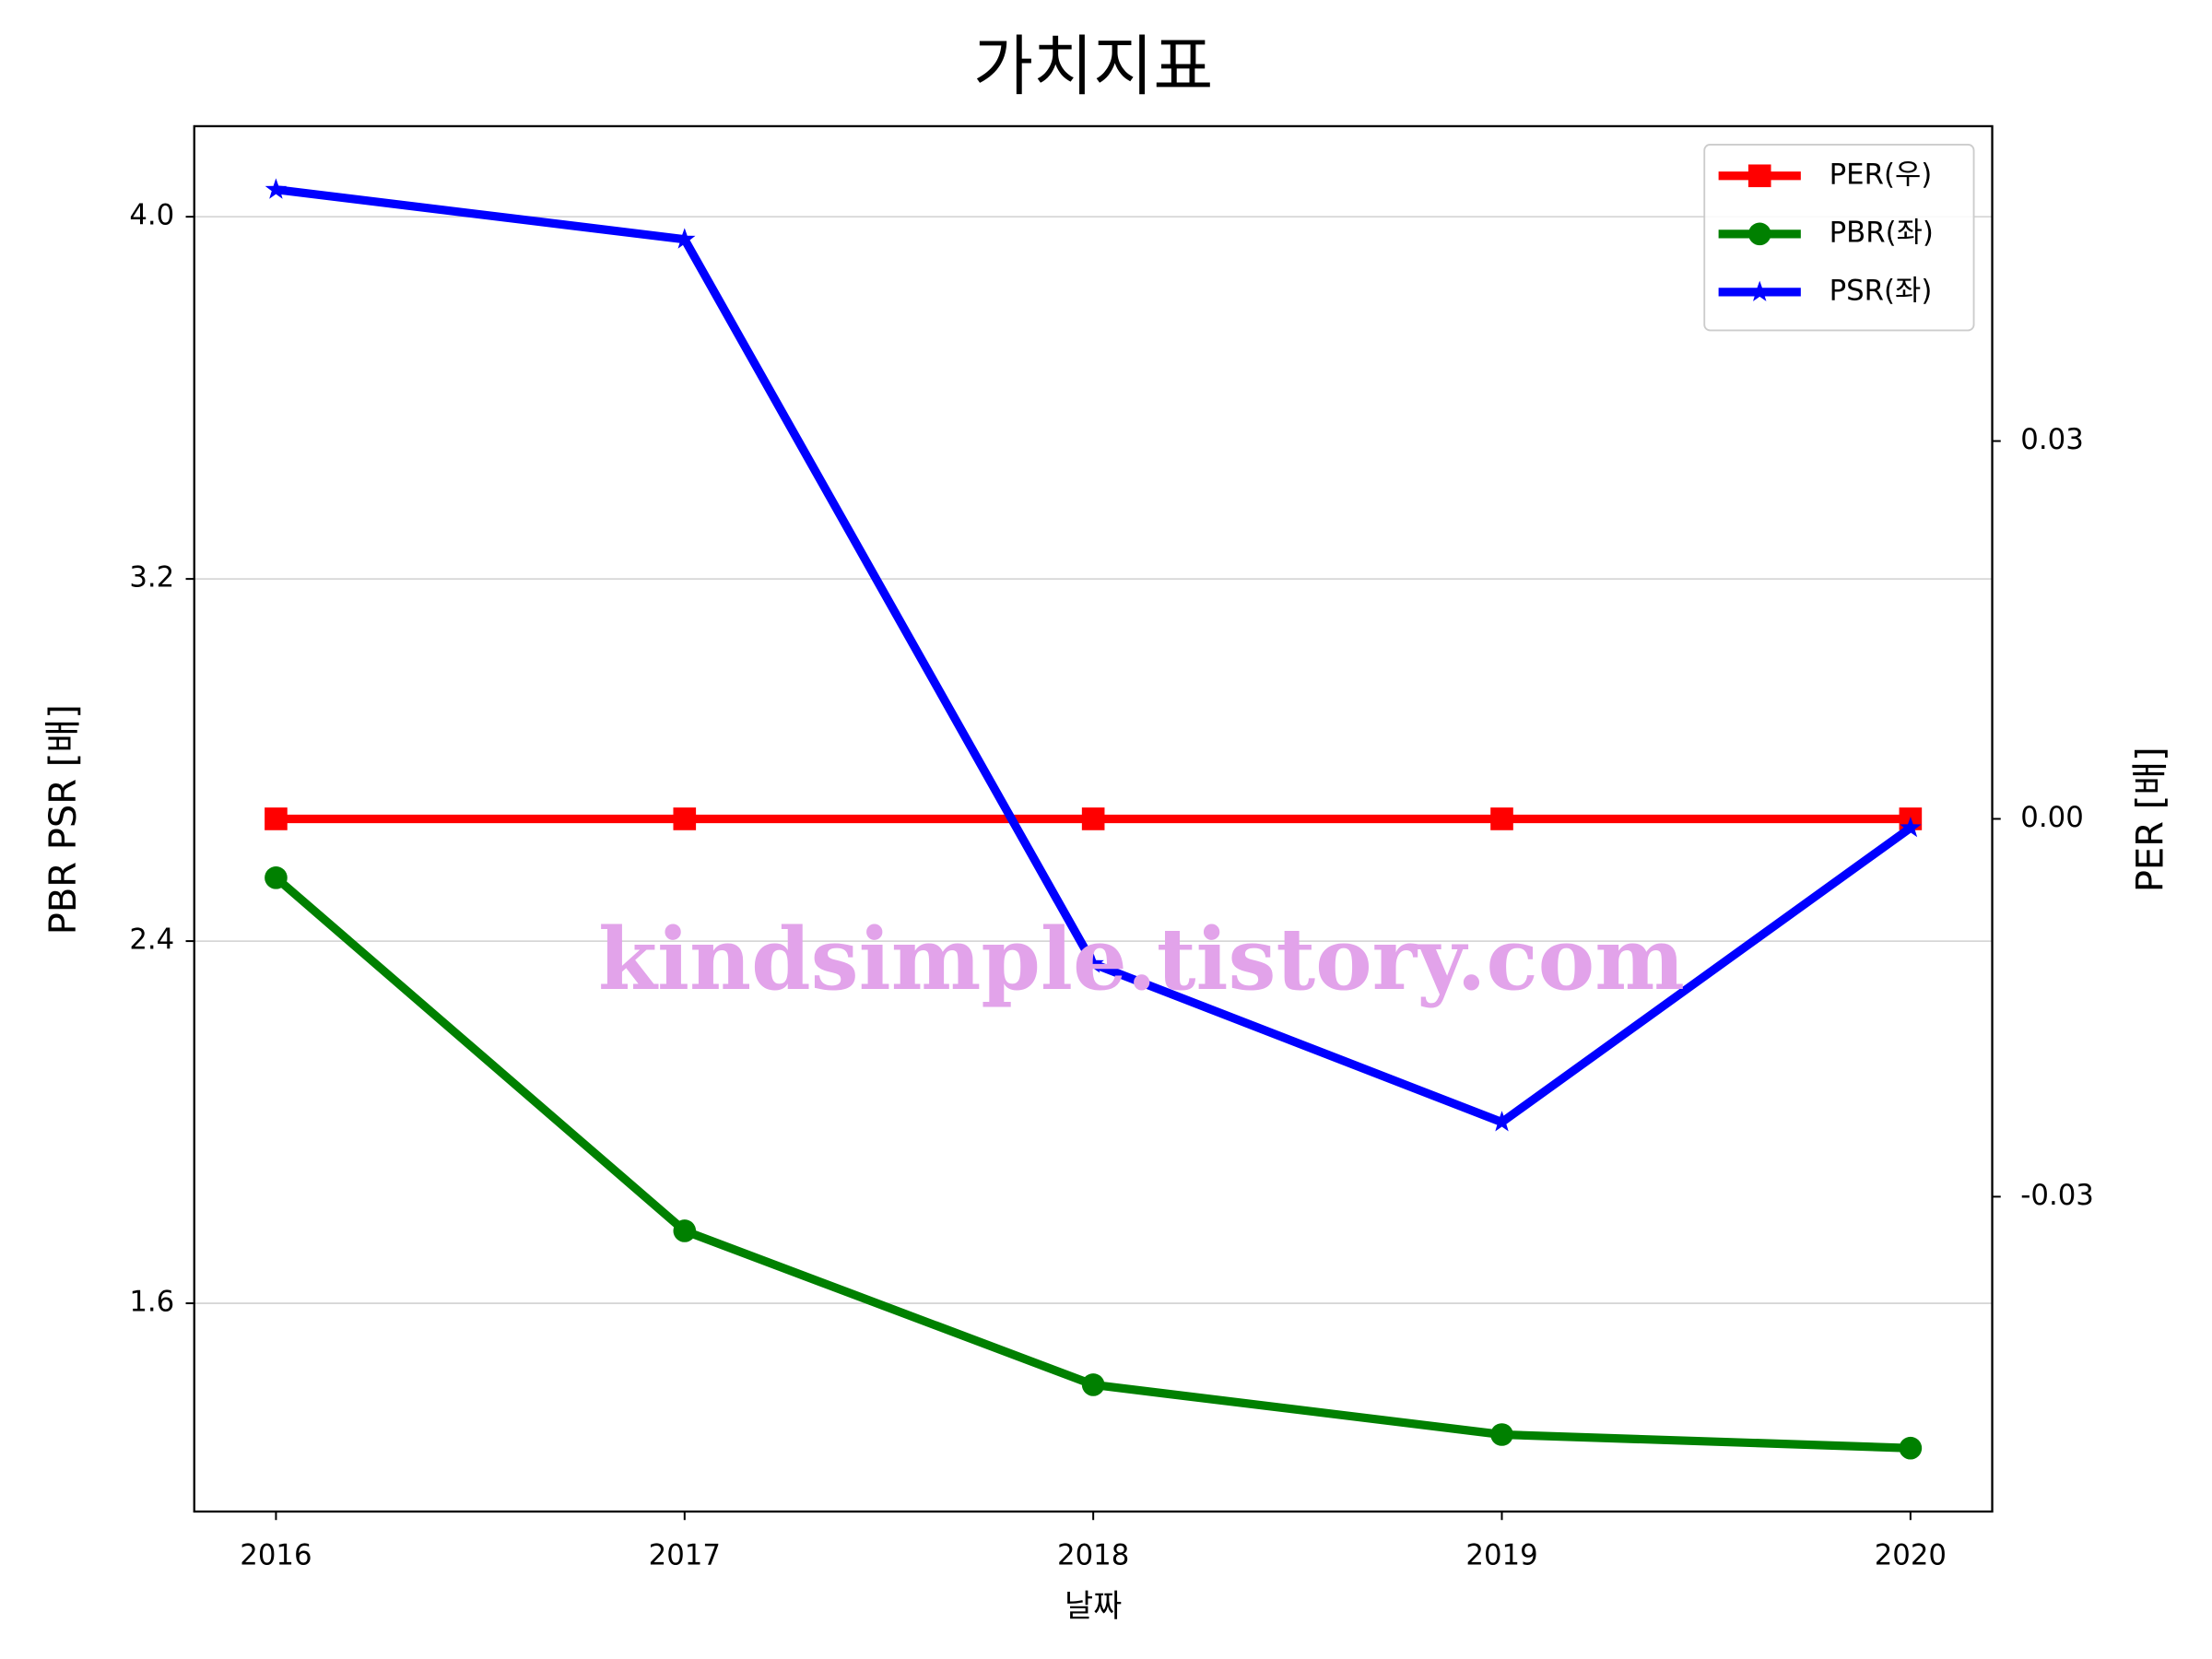 The image size is (2212, 1659). What do you see at coordinates (151, 577) in the screenshot?
I see `y-tick-label: 3.2` at bounding box center [151, 577].